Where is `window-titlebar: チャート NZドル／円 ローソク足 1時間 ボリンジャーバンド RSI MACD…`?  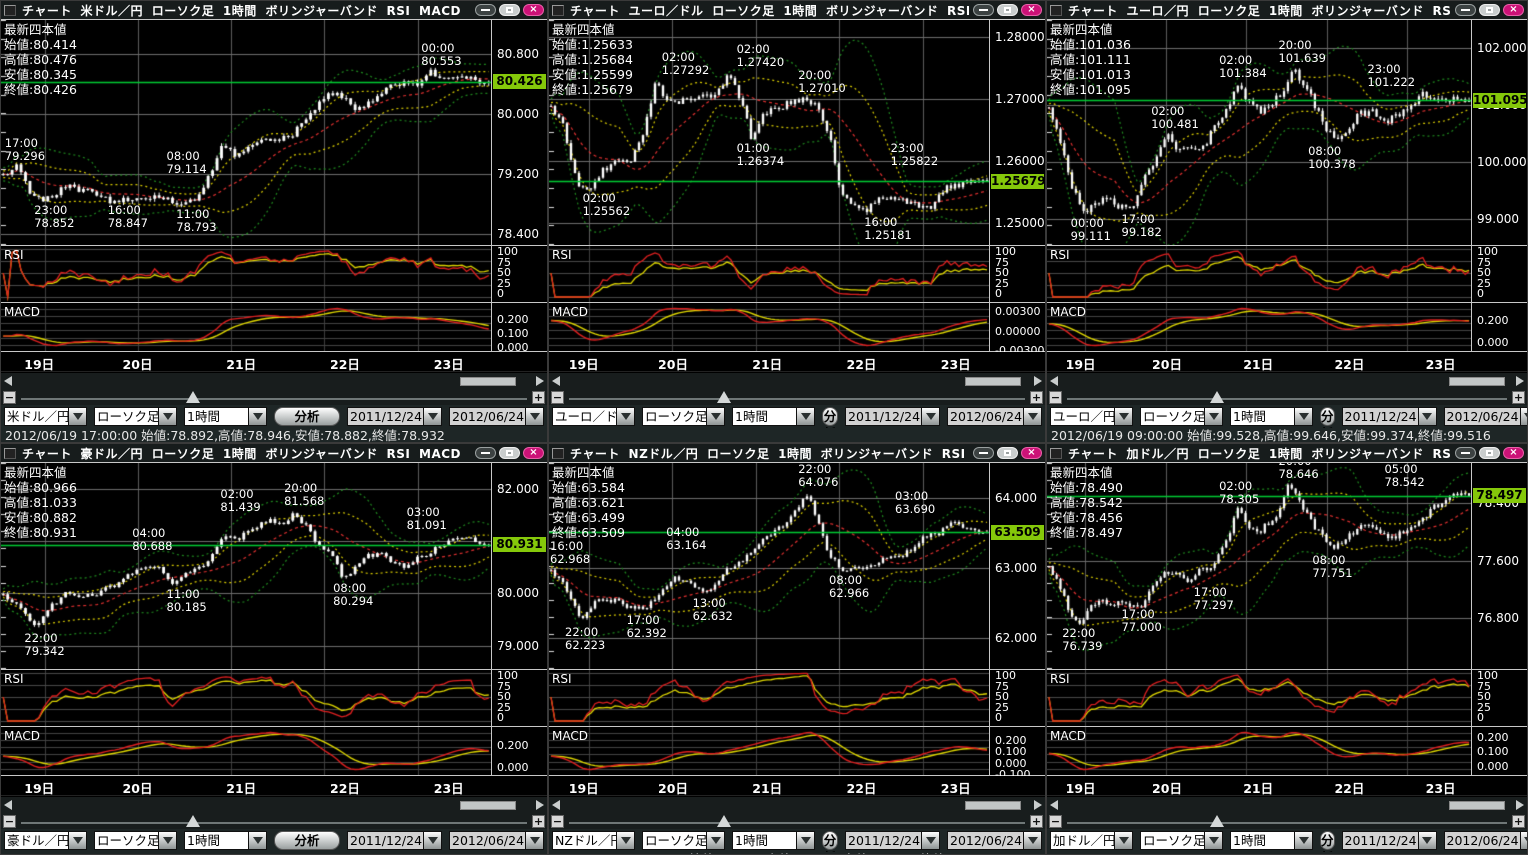
window-titlebar: チャート NZドル／円 ローソク足 1時間 ボリンジャーバンド RSI MACD… is located at coordinates (797, 453).